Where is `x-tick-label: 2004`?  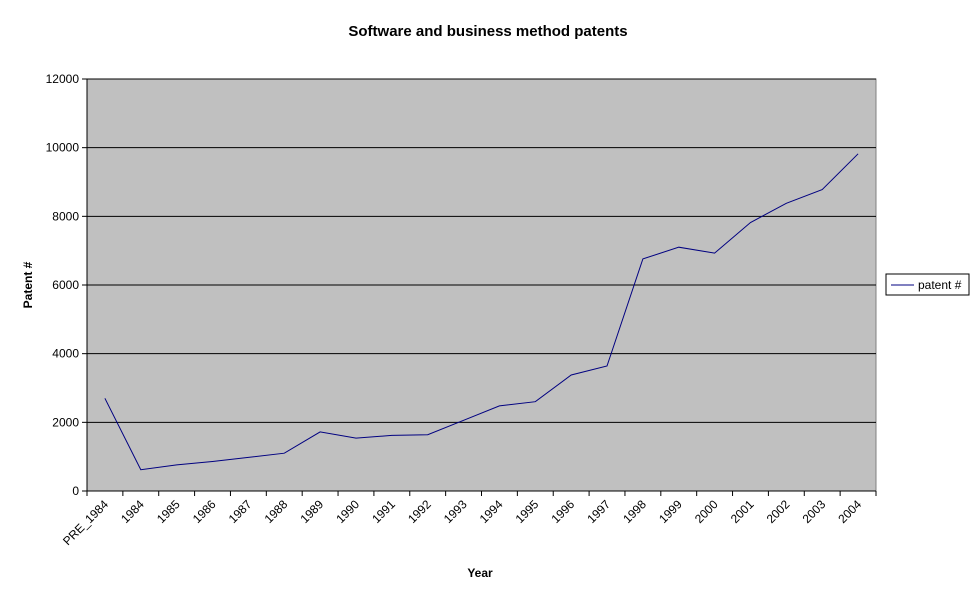 x-tick-label: 2004 is located at coordinates (849, 511).